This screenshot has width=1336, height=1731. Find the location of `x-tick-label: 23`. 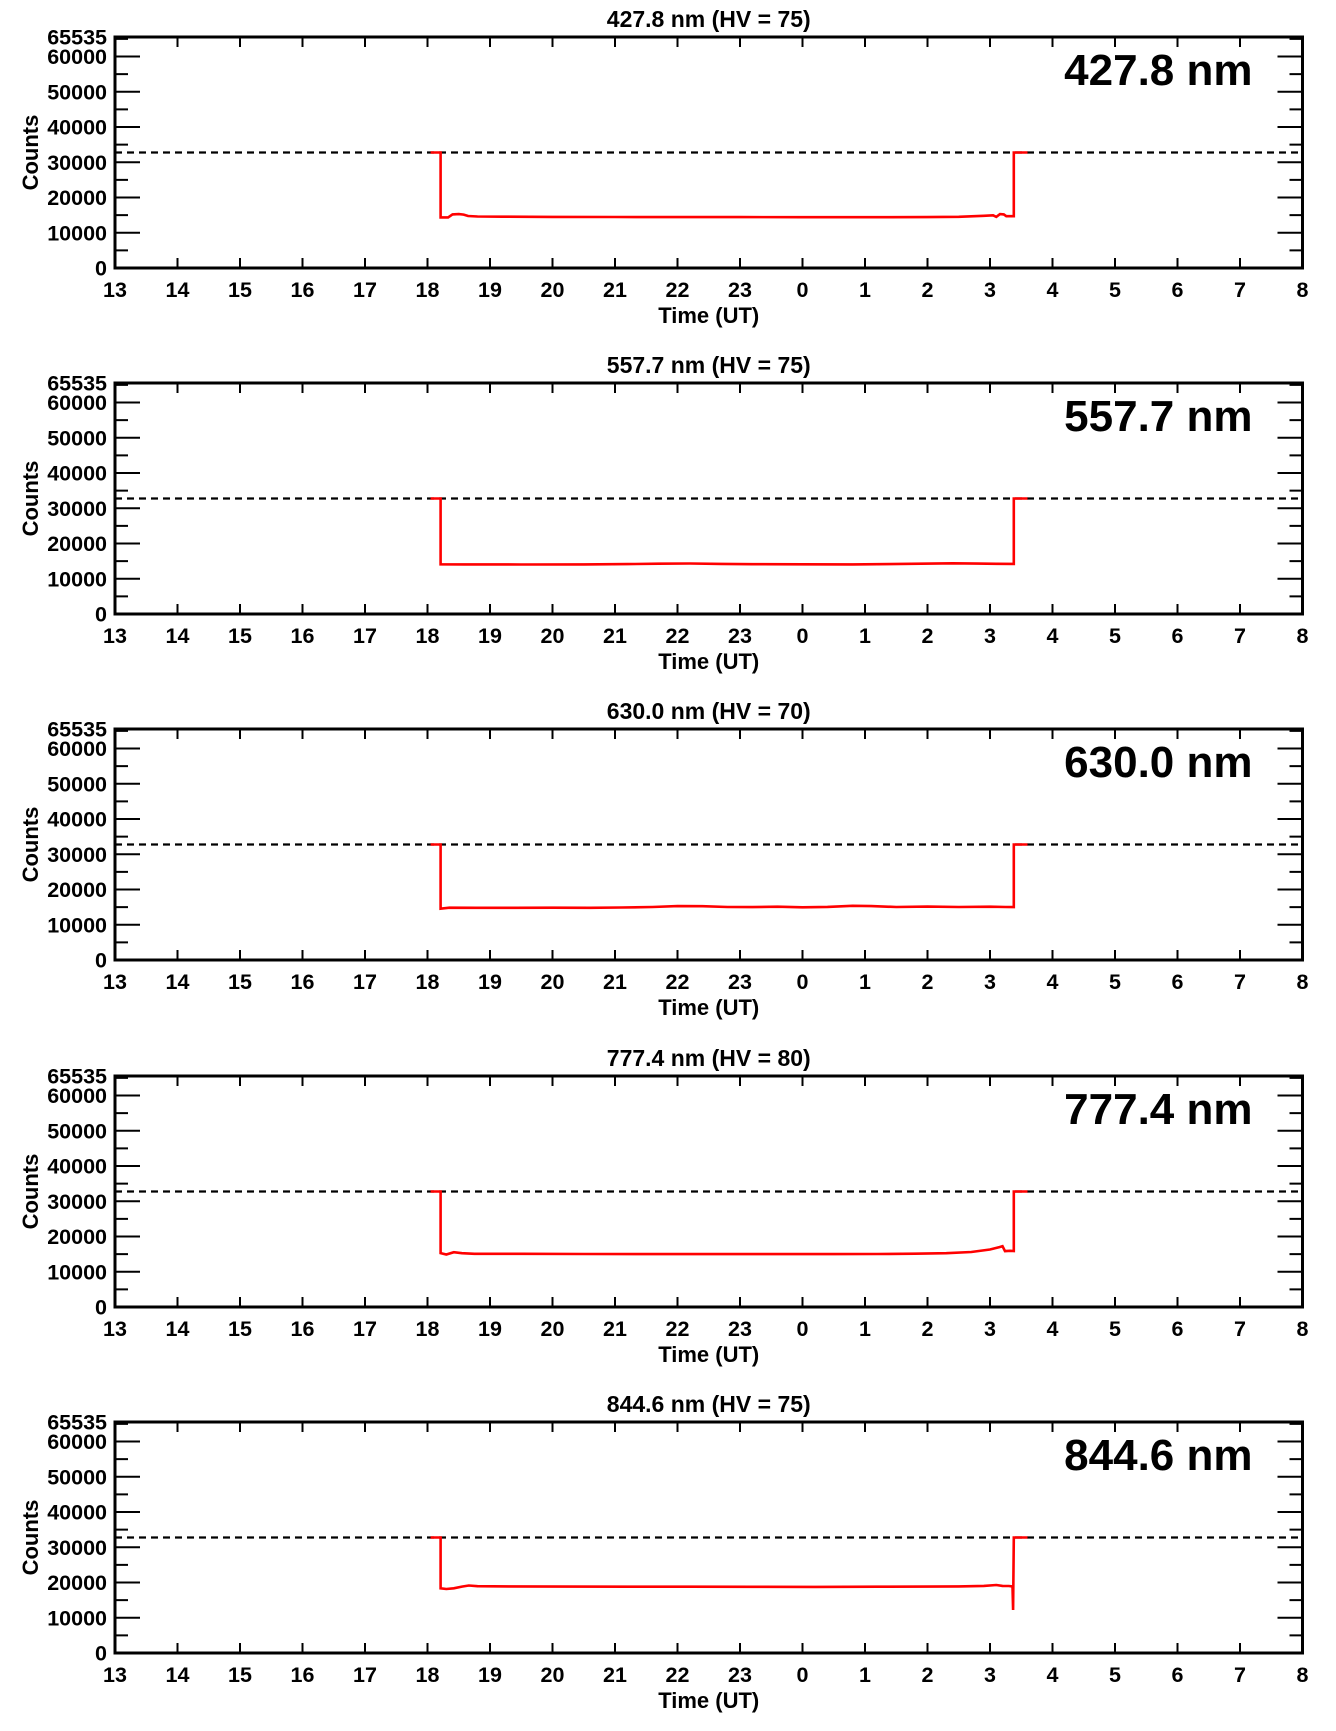

x-tick-label: 23 is located at coordinates (740, 1675).